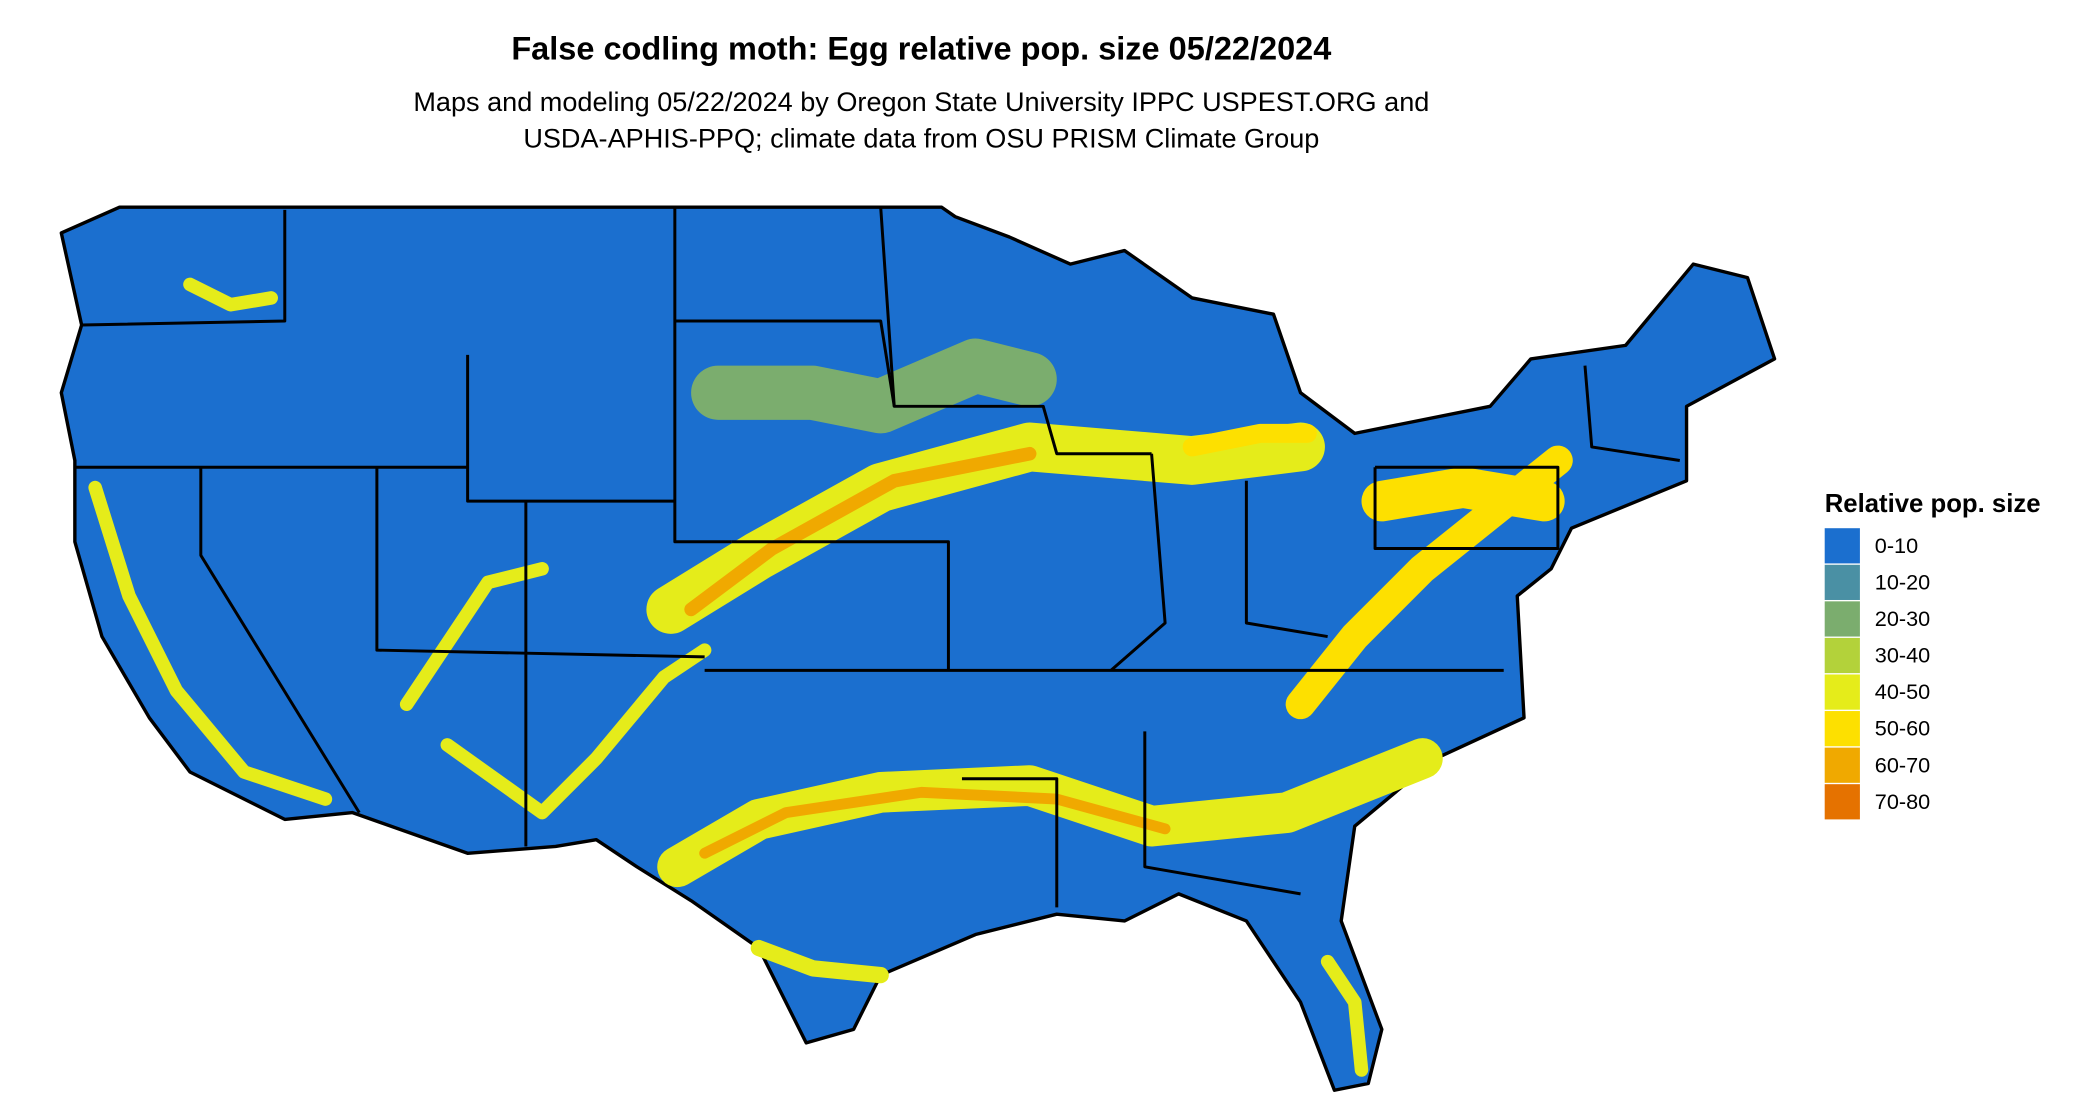 The width and height of the screenshot is (2100, 1116). Describe the element at coordinates (1902, 655) in the screenshot. I see `legend-label: 30-40` at that location.